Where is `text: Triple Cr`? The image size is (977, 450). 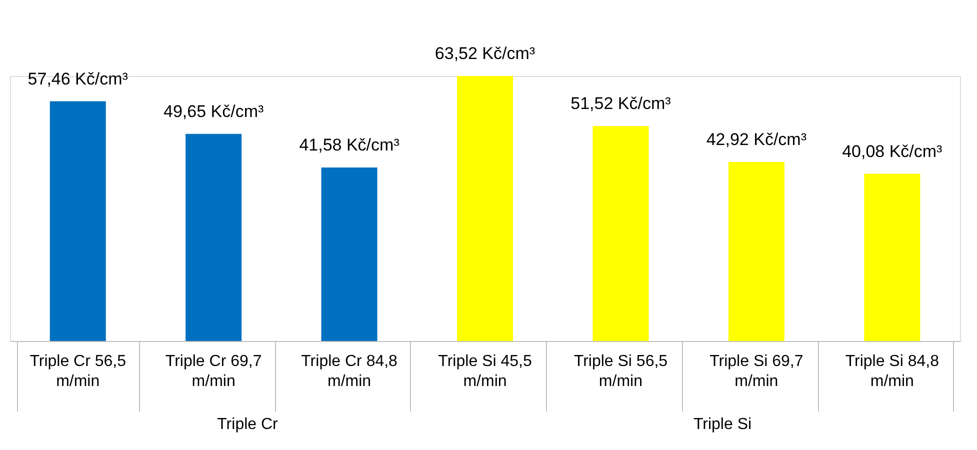
text: Triple Cr is located at coordinates (248, 424).